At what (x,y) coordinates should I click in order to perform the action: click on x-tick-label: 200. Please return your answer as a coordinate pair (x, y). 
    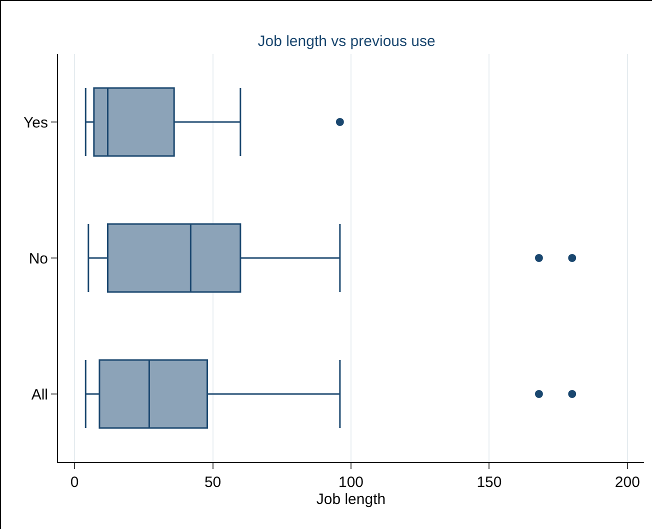
    Looking at the image, I should click on (627, 482).